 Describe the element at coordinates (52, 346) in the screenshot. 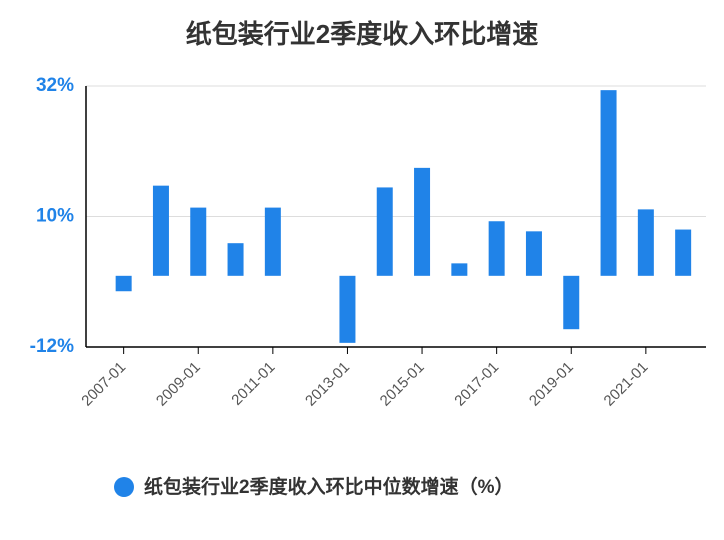

I see `y-tick-label: -12%` at that location.